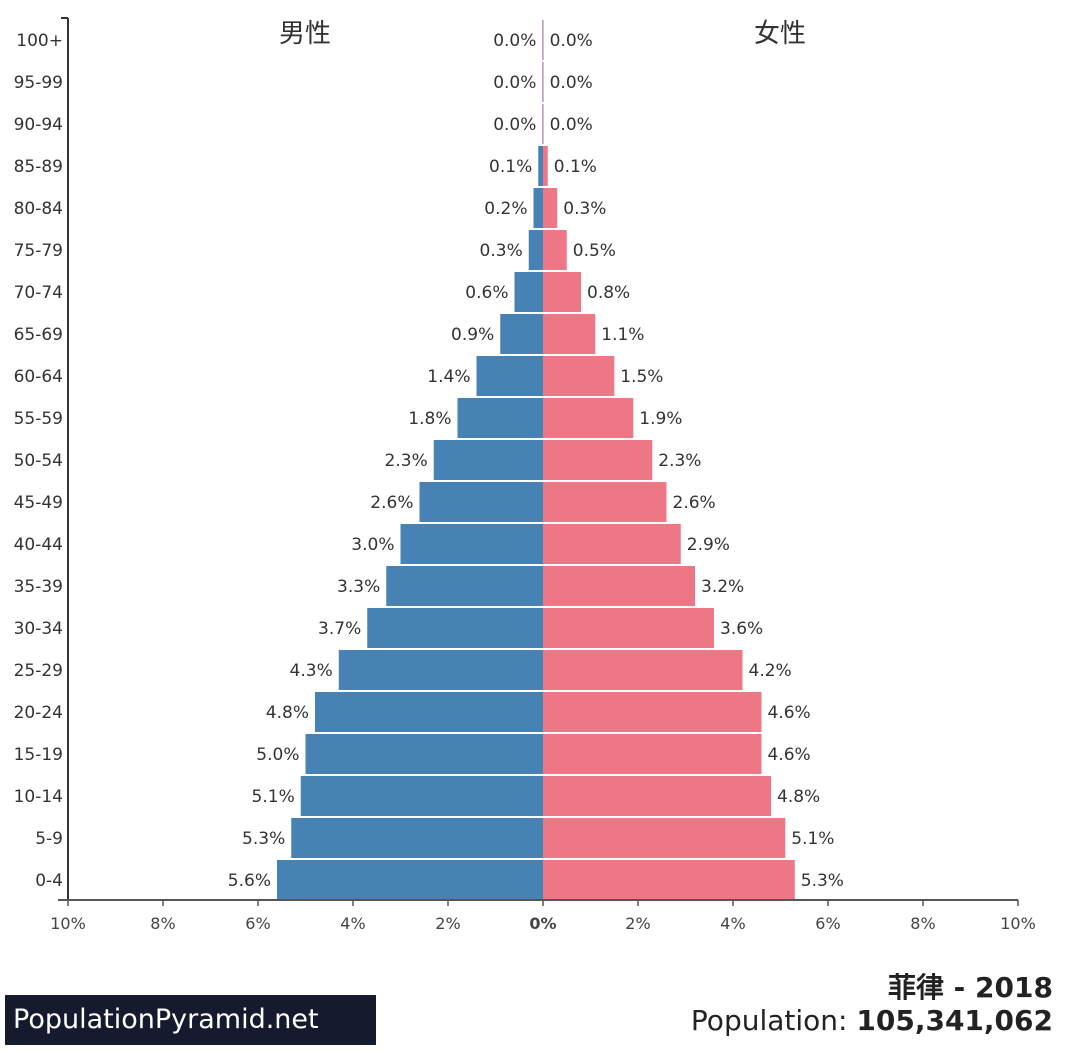 The width and height of the screenshot is (1080, 1052). What do you see at coordinates (486, 293) in the screenshot?
I see `male-value-label: 0.6%` at bounding box center [486, 293].